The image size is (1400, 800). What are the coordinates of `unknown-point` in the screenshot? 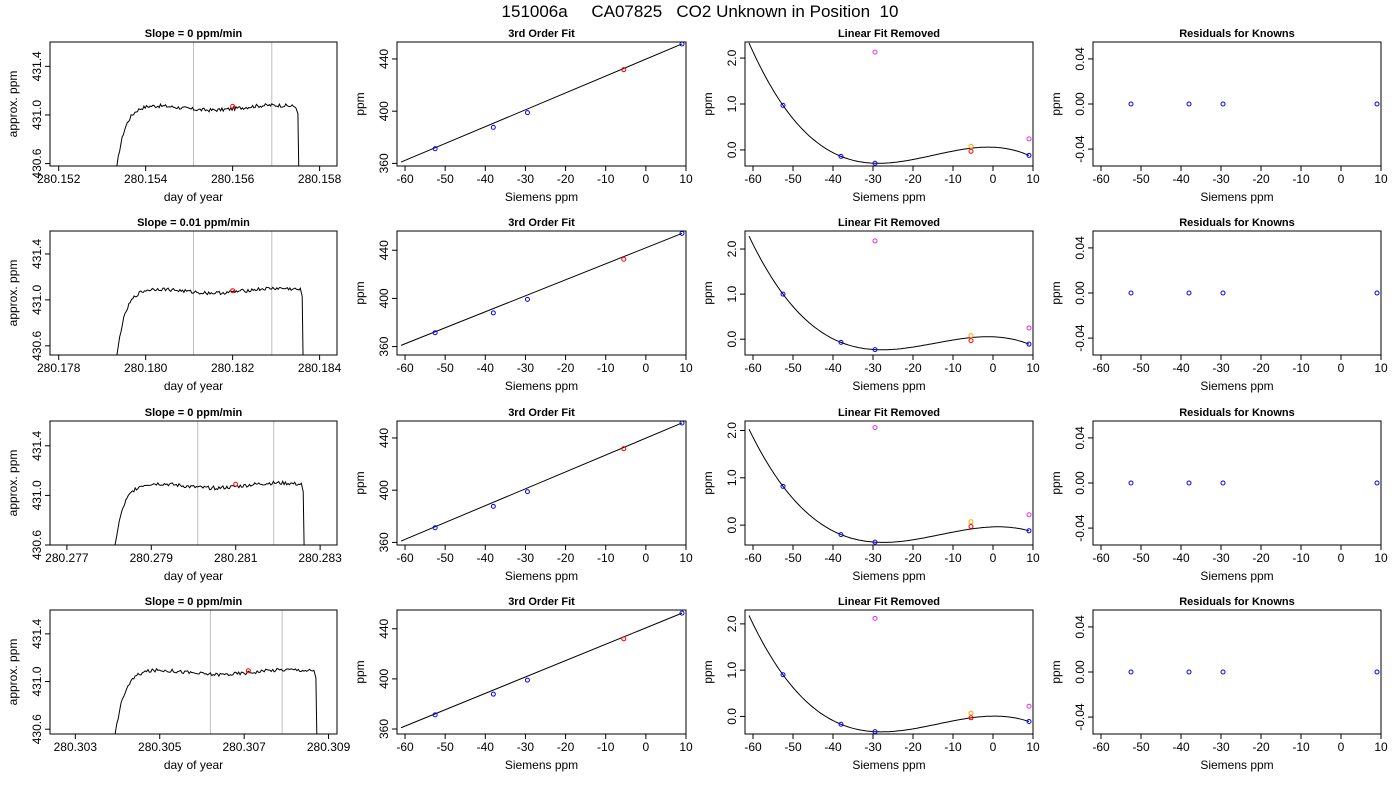 It's located at (875, 428).